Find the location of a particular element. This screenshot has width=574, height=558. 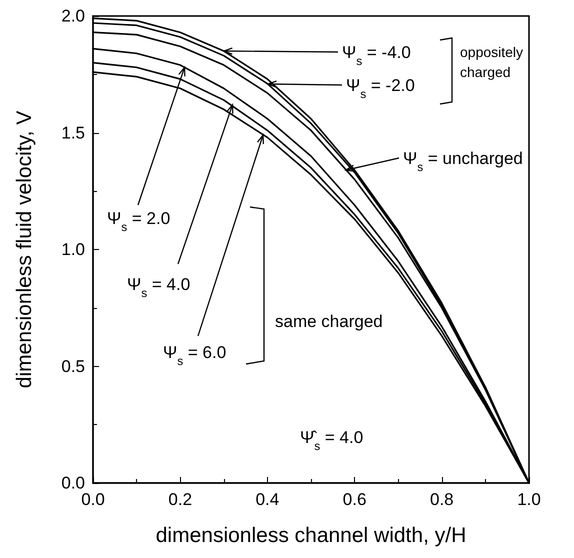

x-tick-label: 0.0 is located at coordinates (93, 499).